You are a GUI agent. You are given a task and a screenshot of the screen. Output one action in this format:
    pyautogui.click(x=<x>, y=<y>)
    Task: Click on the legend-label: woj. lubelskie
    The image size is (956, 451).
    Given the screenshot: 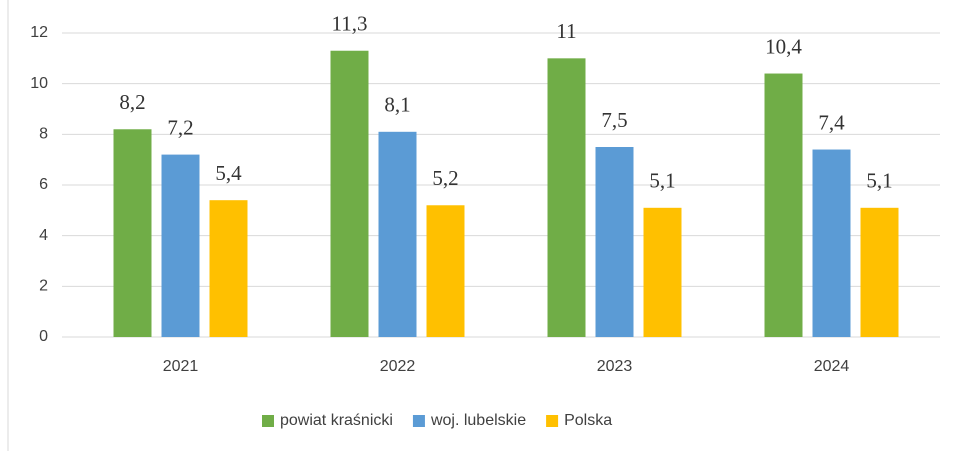 What is the action you would take?
    pyautogui.click(x=478, y=420)
    